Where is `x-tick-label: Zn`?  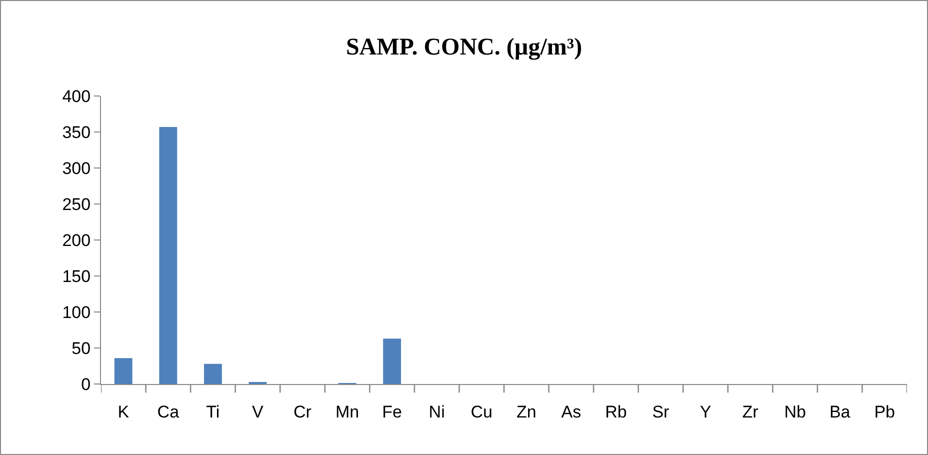 x-tick-label: Zn is located at coordinates (526, 412).